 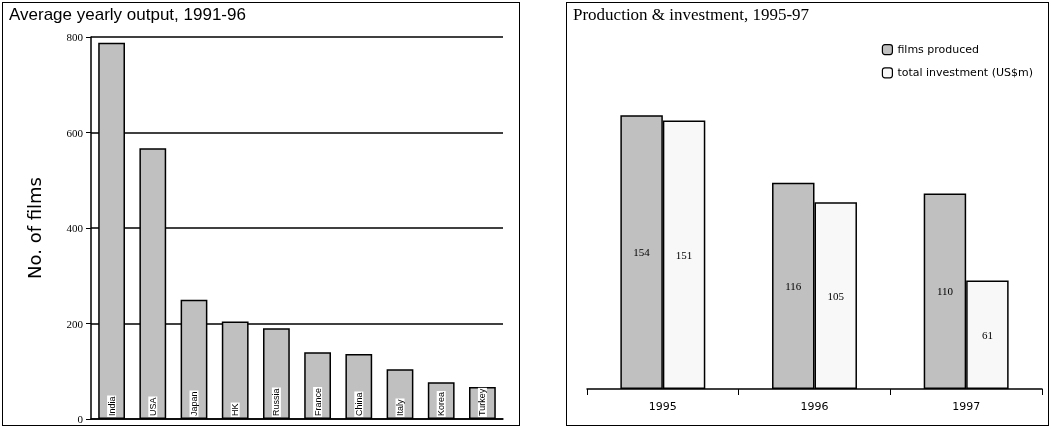 I want to click on legend-label: films produced, so click(x=938, y=50).